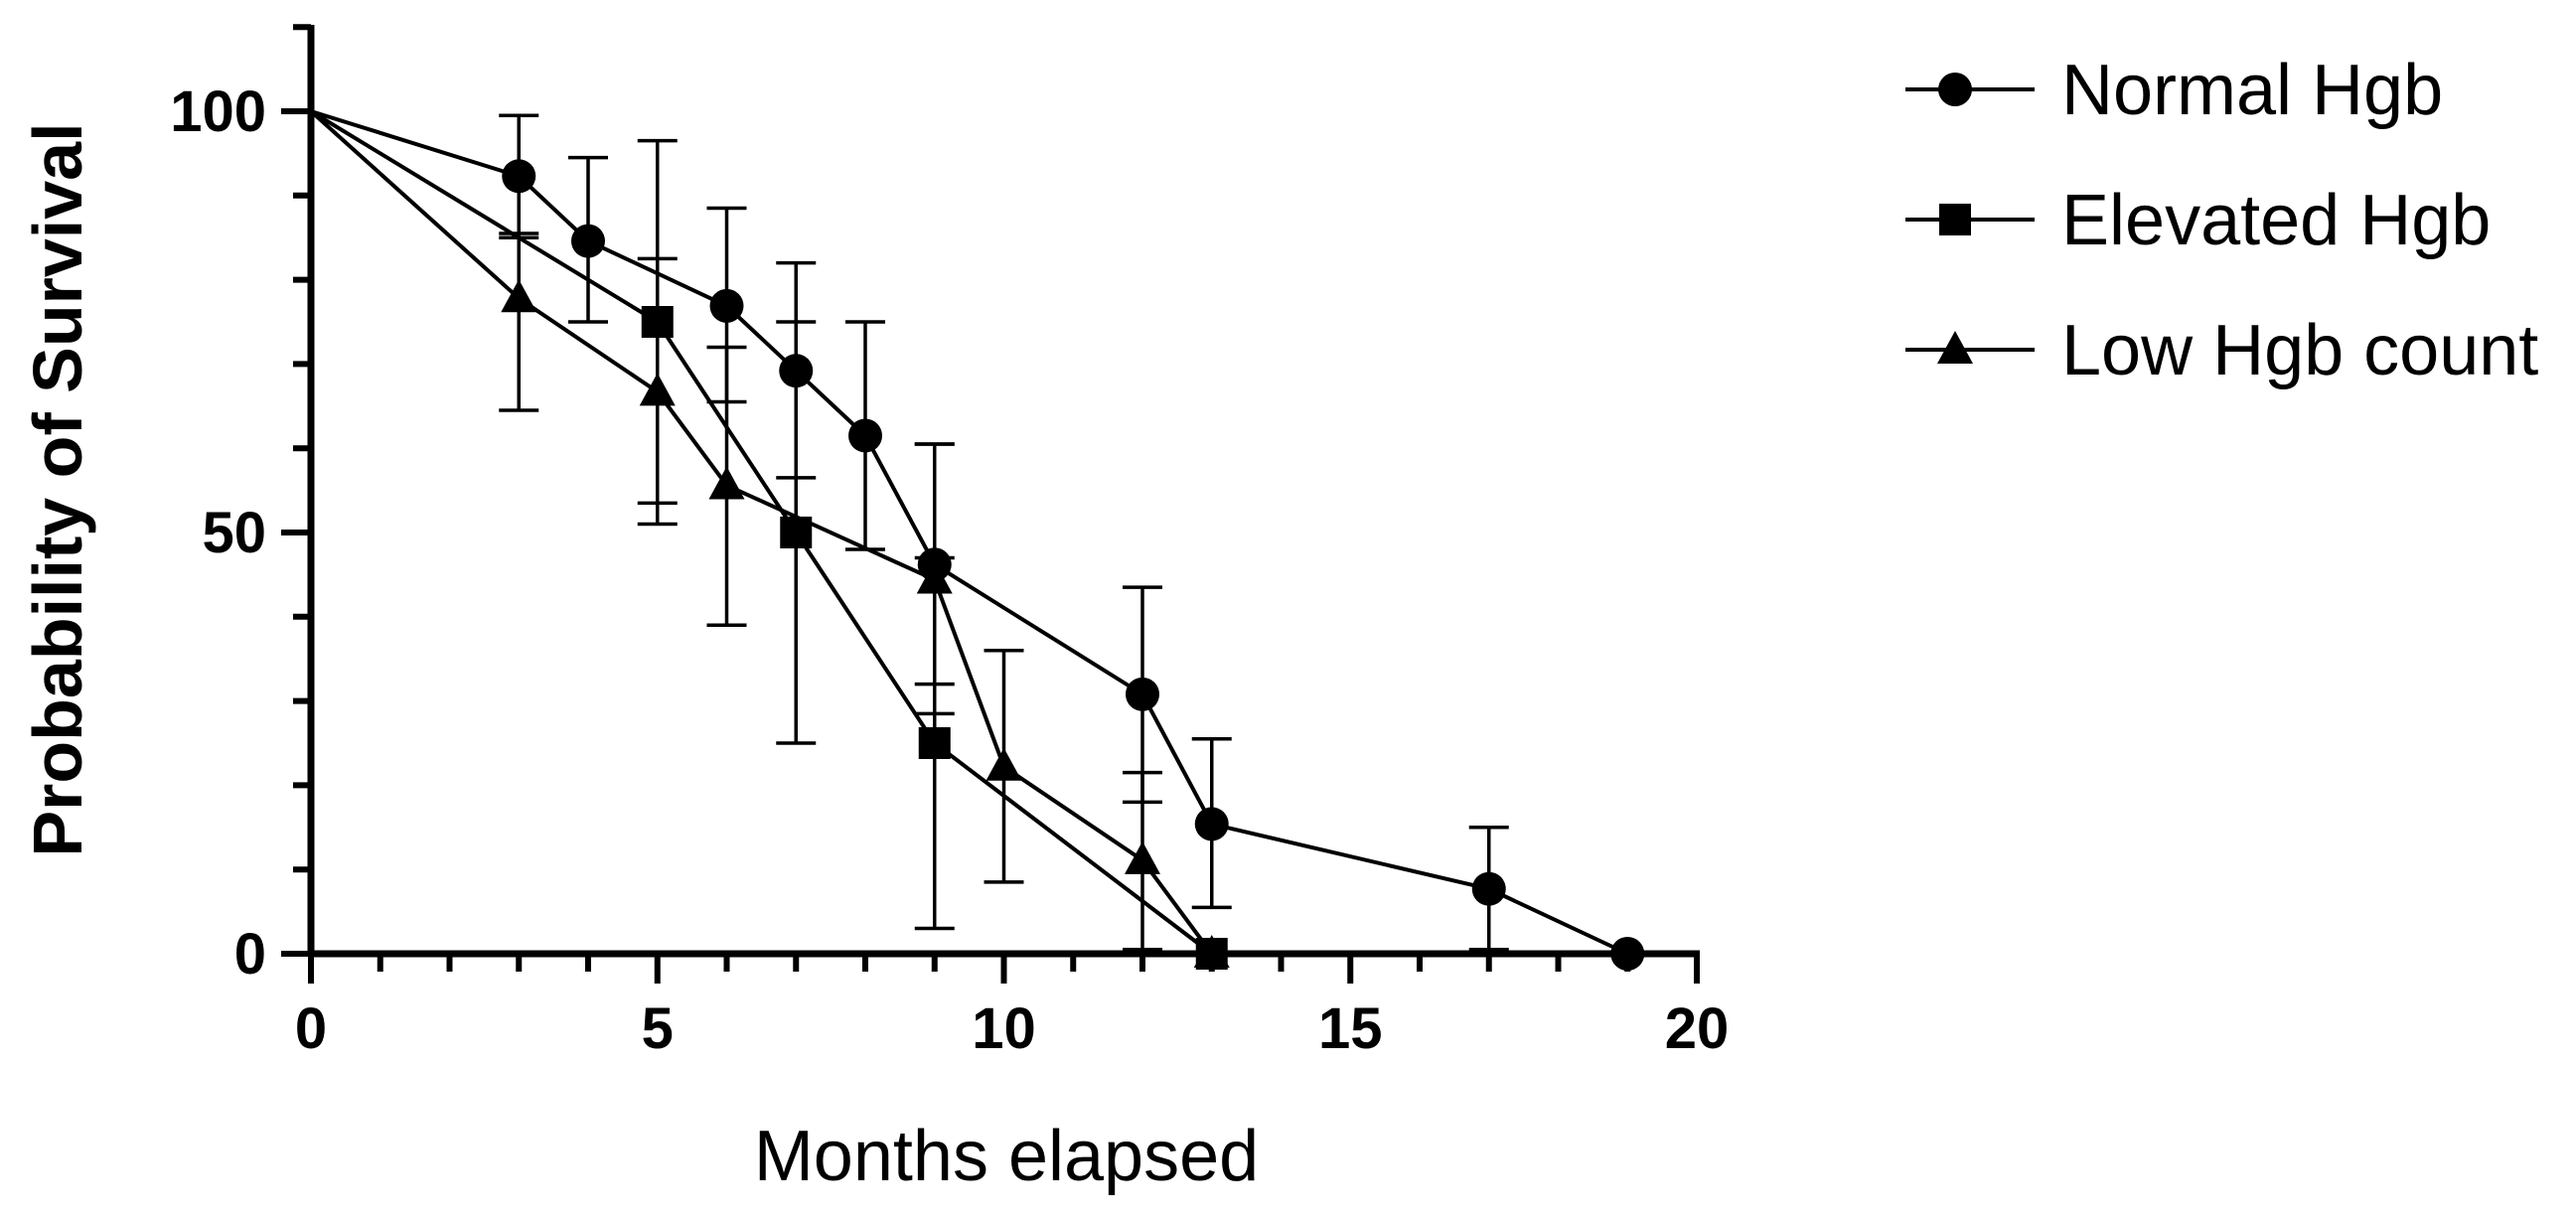 This screenshot has width=2576, height=1219. What do you see at coordinates (311, 1028) in the screenshot?
I see `x-tick-label: 0` at bounding box center [311, 1028].